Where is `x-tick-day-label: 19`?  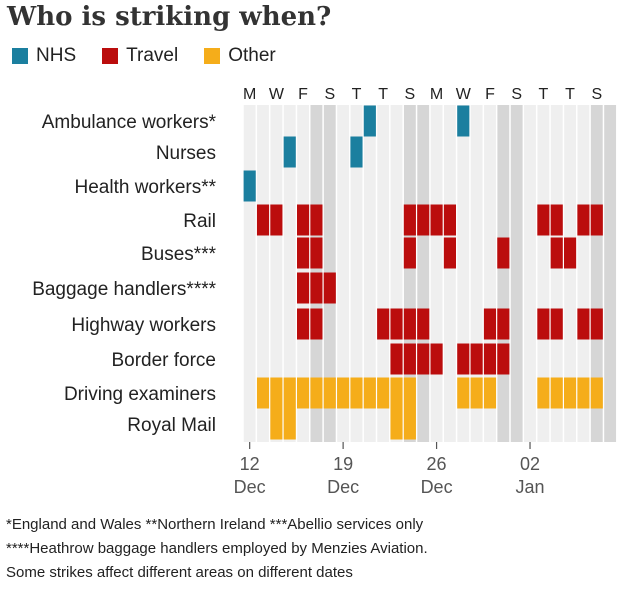 x-tick-day-label: 19 is located at coordinates (343, 464).